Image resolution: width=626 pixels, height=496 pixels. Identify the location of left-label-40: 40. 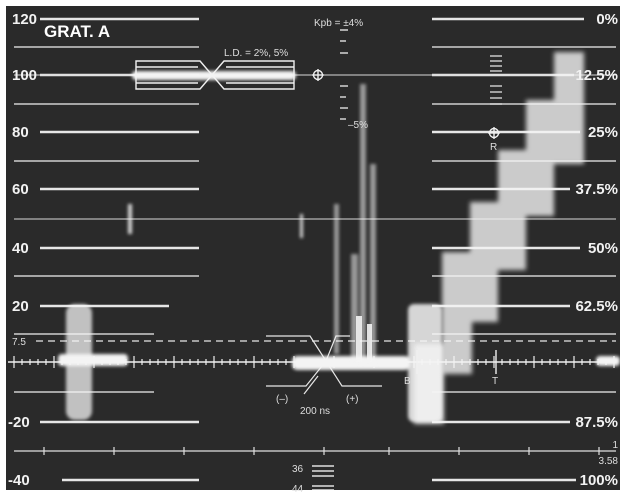
(20, 248).